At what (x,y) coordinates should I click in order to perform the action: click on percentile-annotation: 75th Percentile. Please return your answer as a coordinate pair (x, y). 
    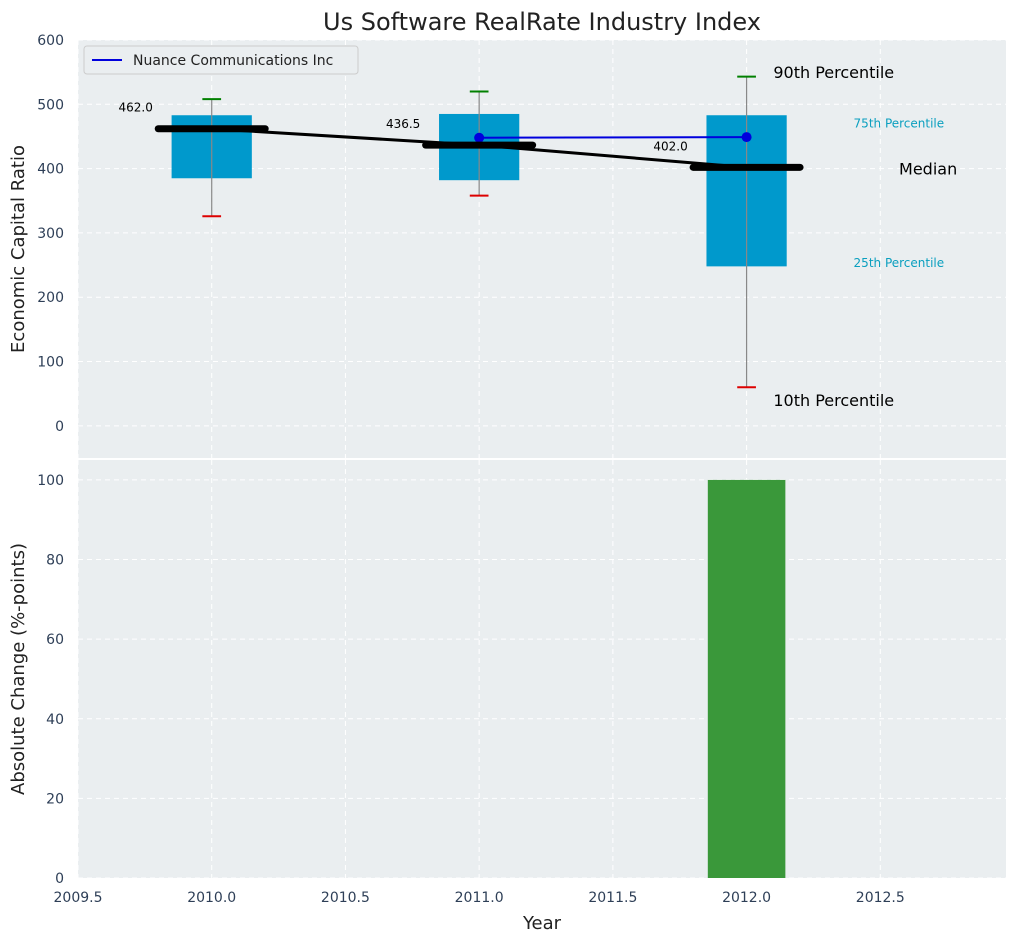
    Looking at the image, I should click on (899, 124).